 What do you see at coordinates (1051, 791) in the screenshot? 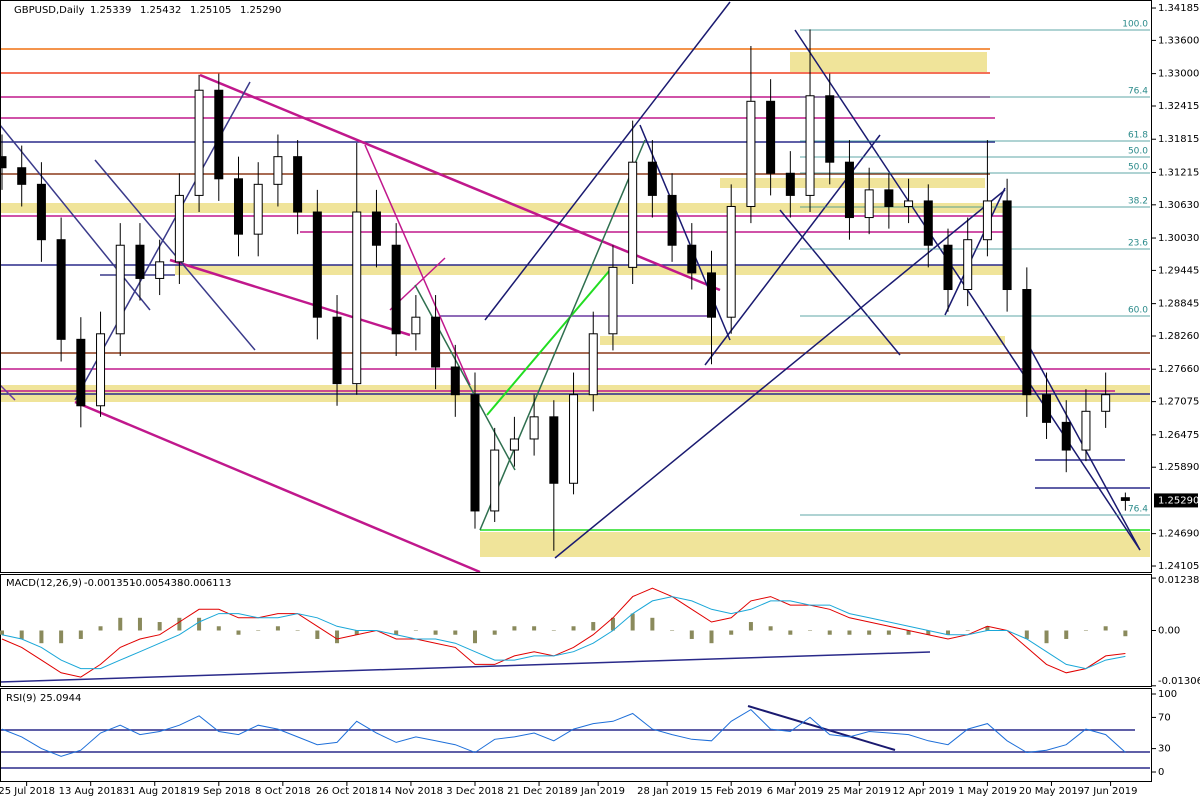
I see `x-tick-label: 20 May 2019` at bounding box center [1051, 791].